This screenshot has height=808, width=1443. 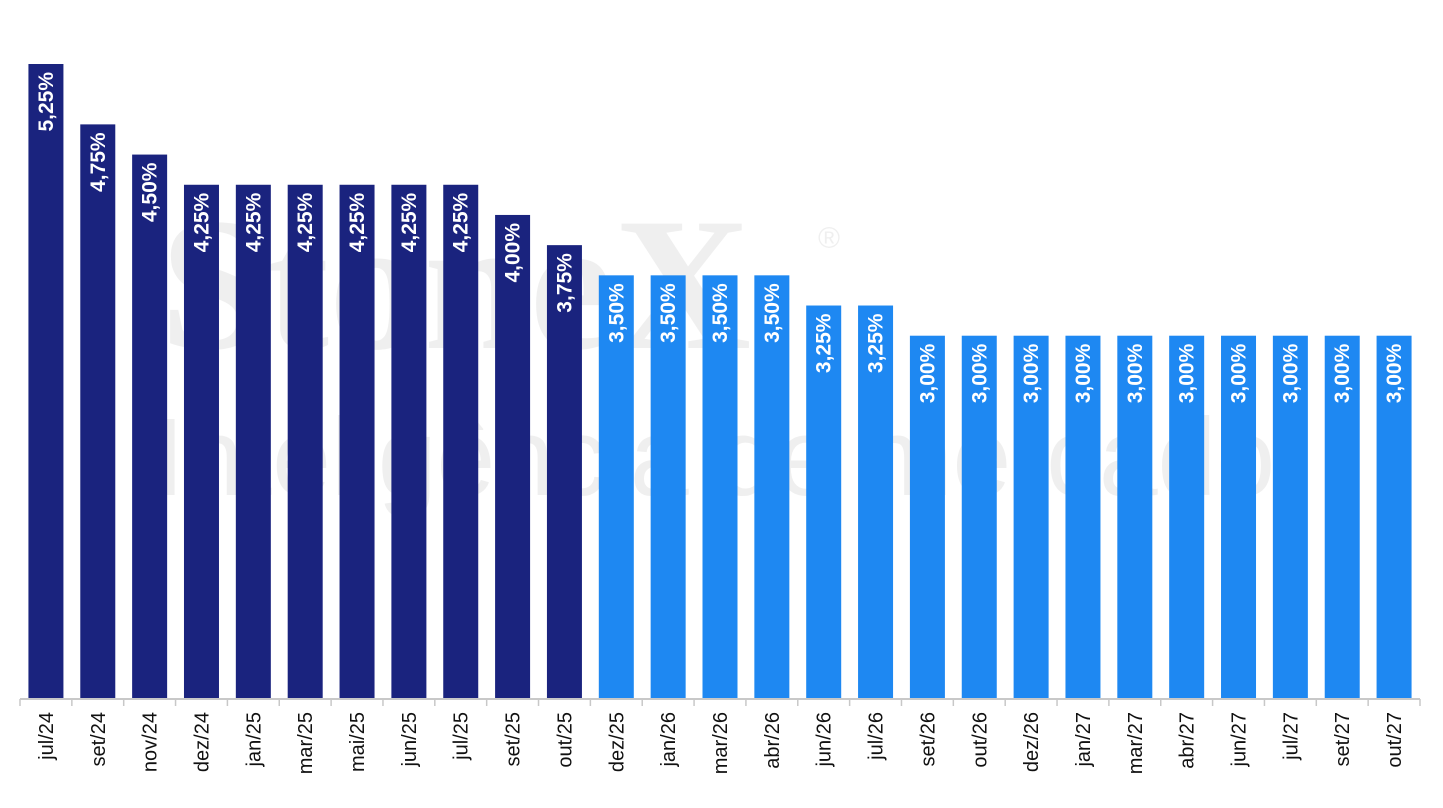 I want to click on watermark-registered-mark: ®, so click(x=829, y=238).